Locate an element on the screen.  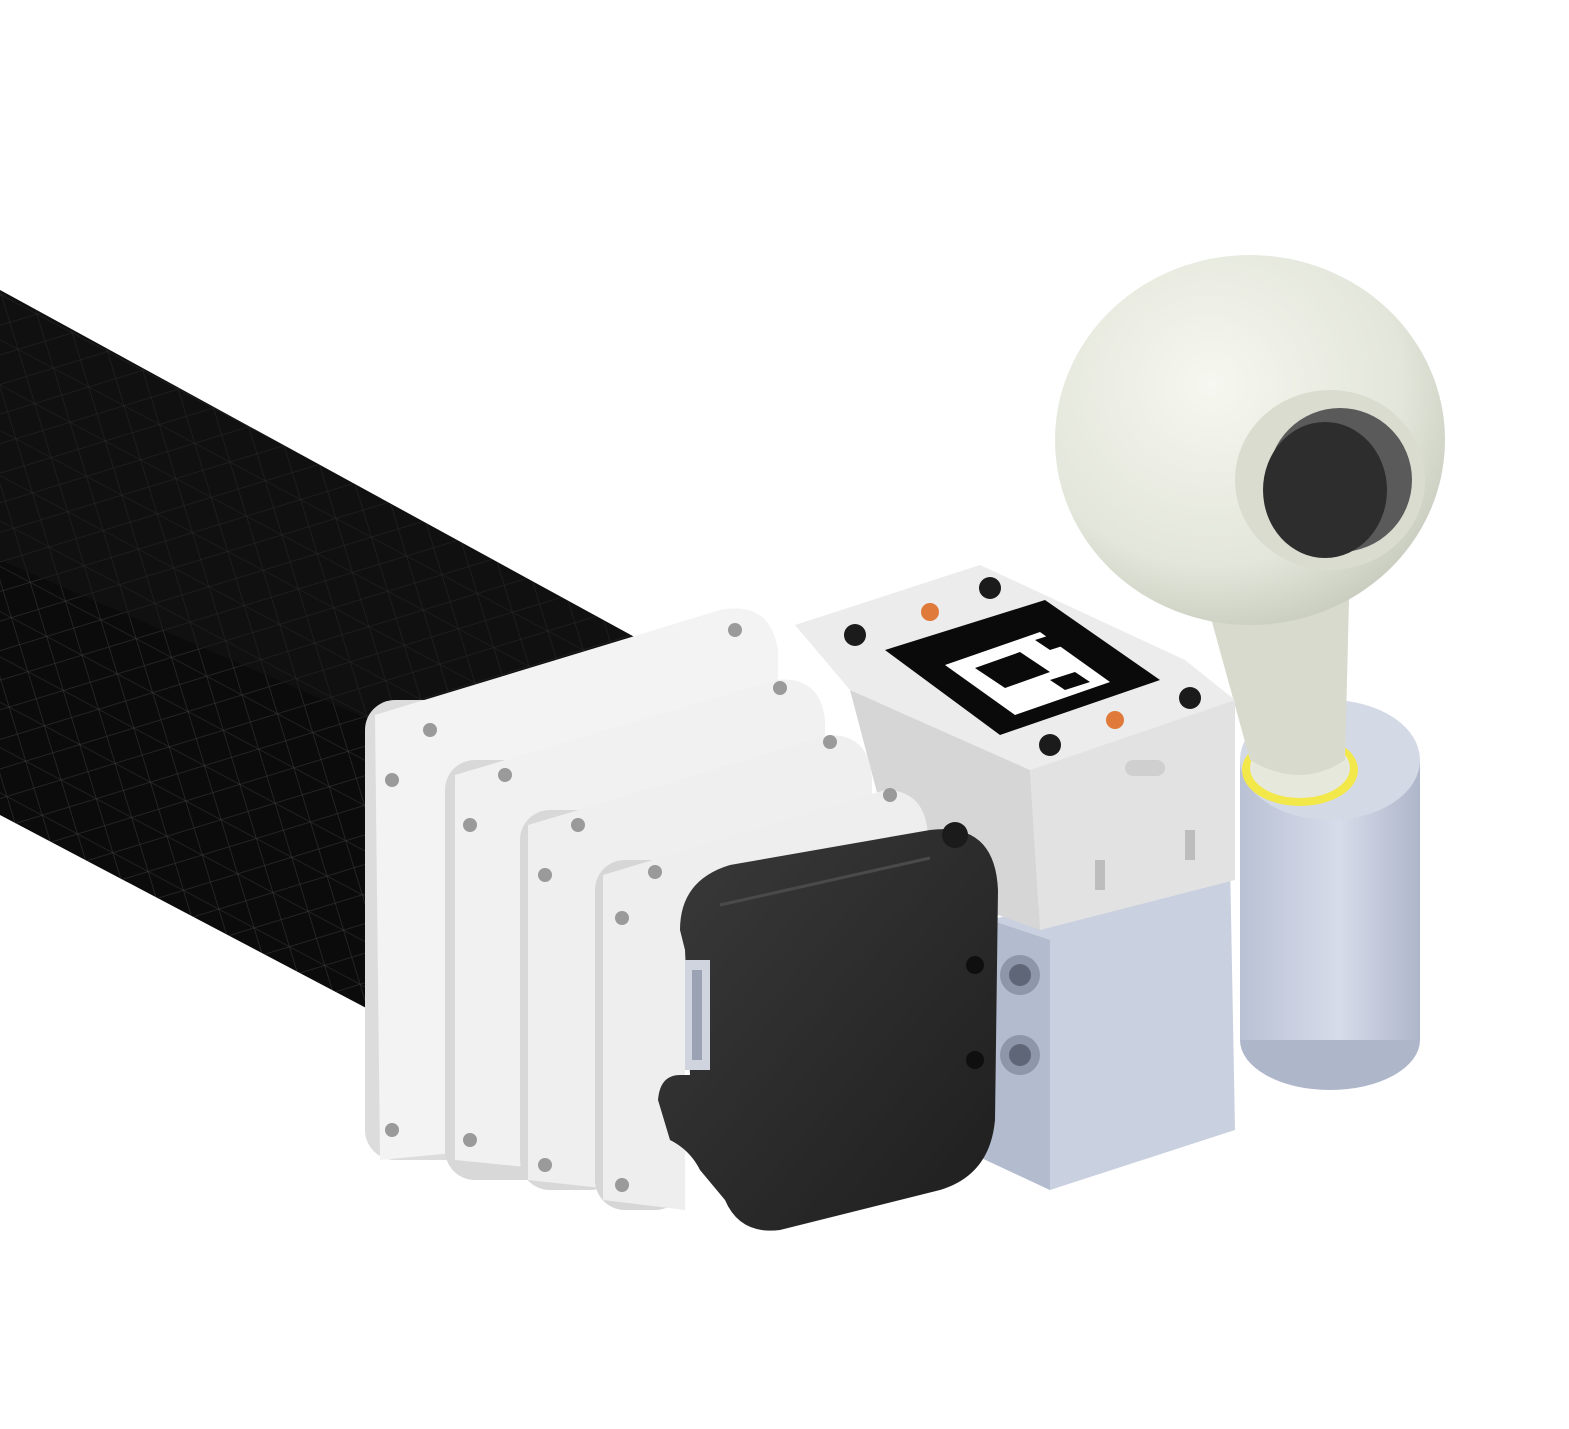
end-cap is located at coordinates (828, 1030).